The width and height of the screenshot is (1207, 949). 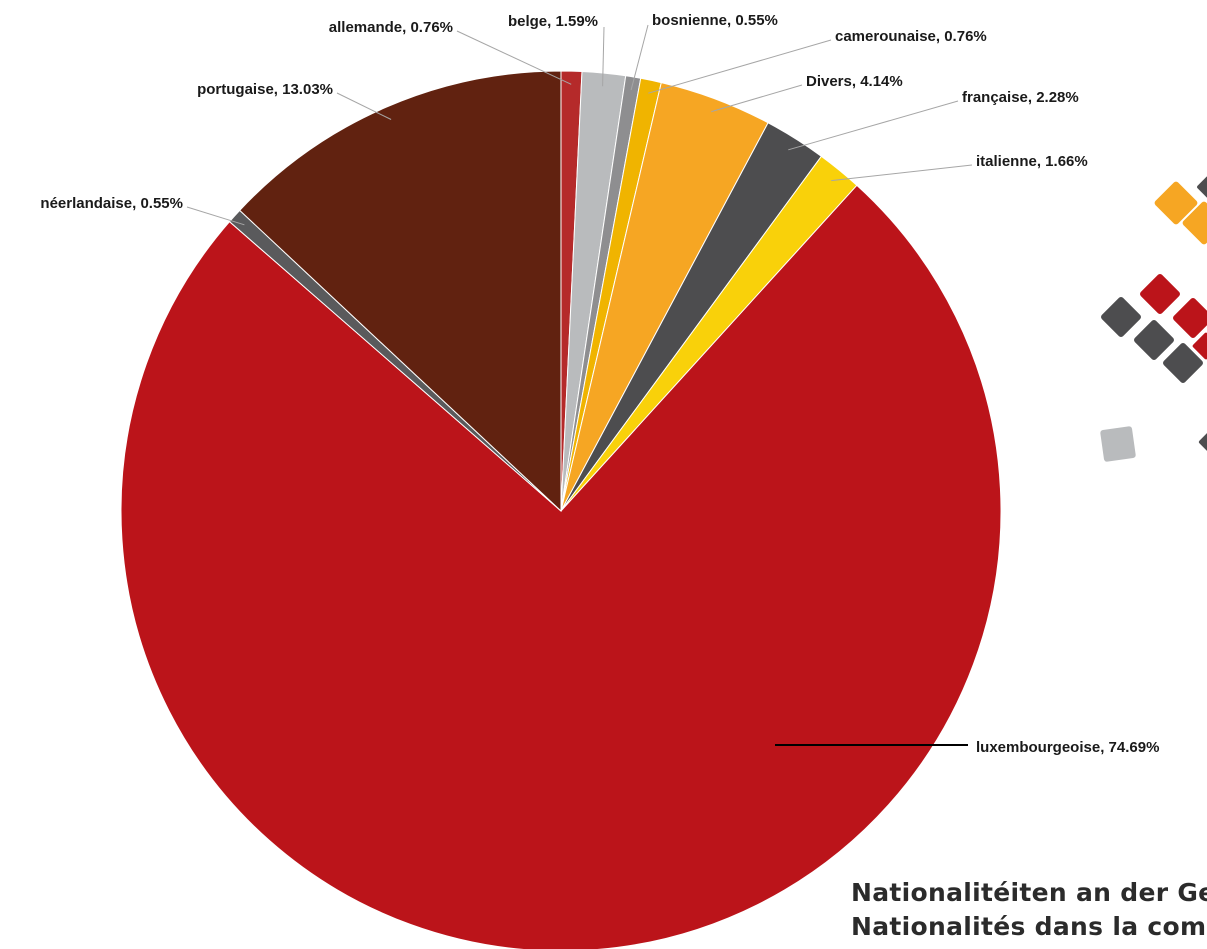 What do you see at coordinates (715, 20) in the screenshot?
I see `data-label: bosnienne, 0.55%` at bounding box center [715, 20].